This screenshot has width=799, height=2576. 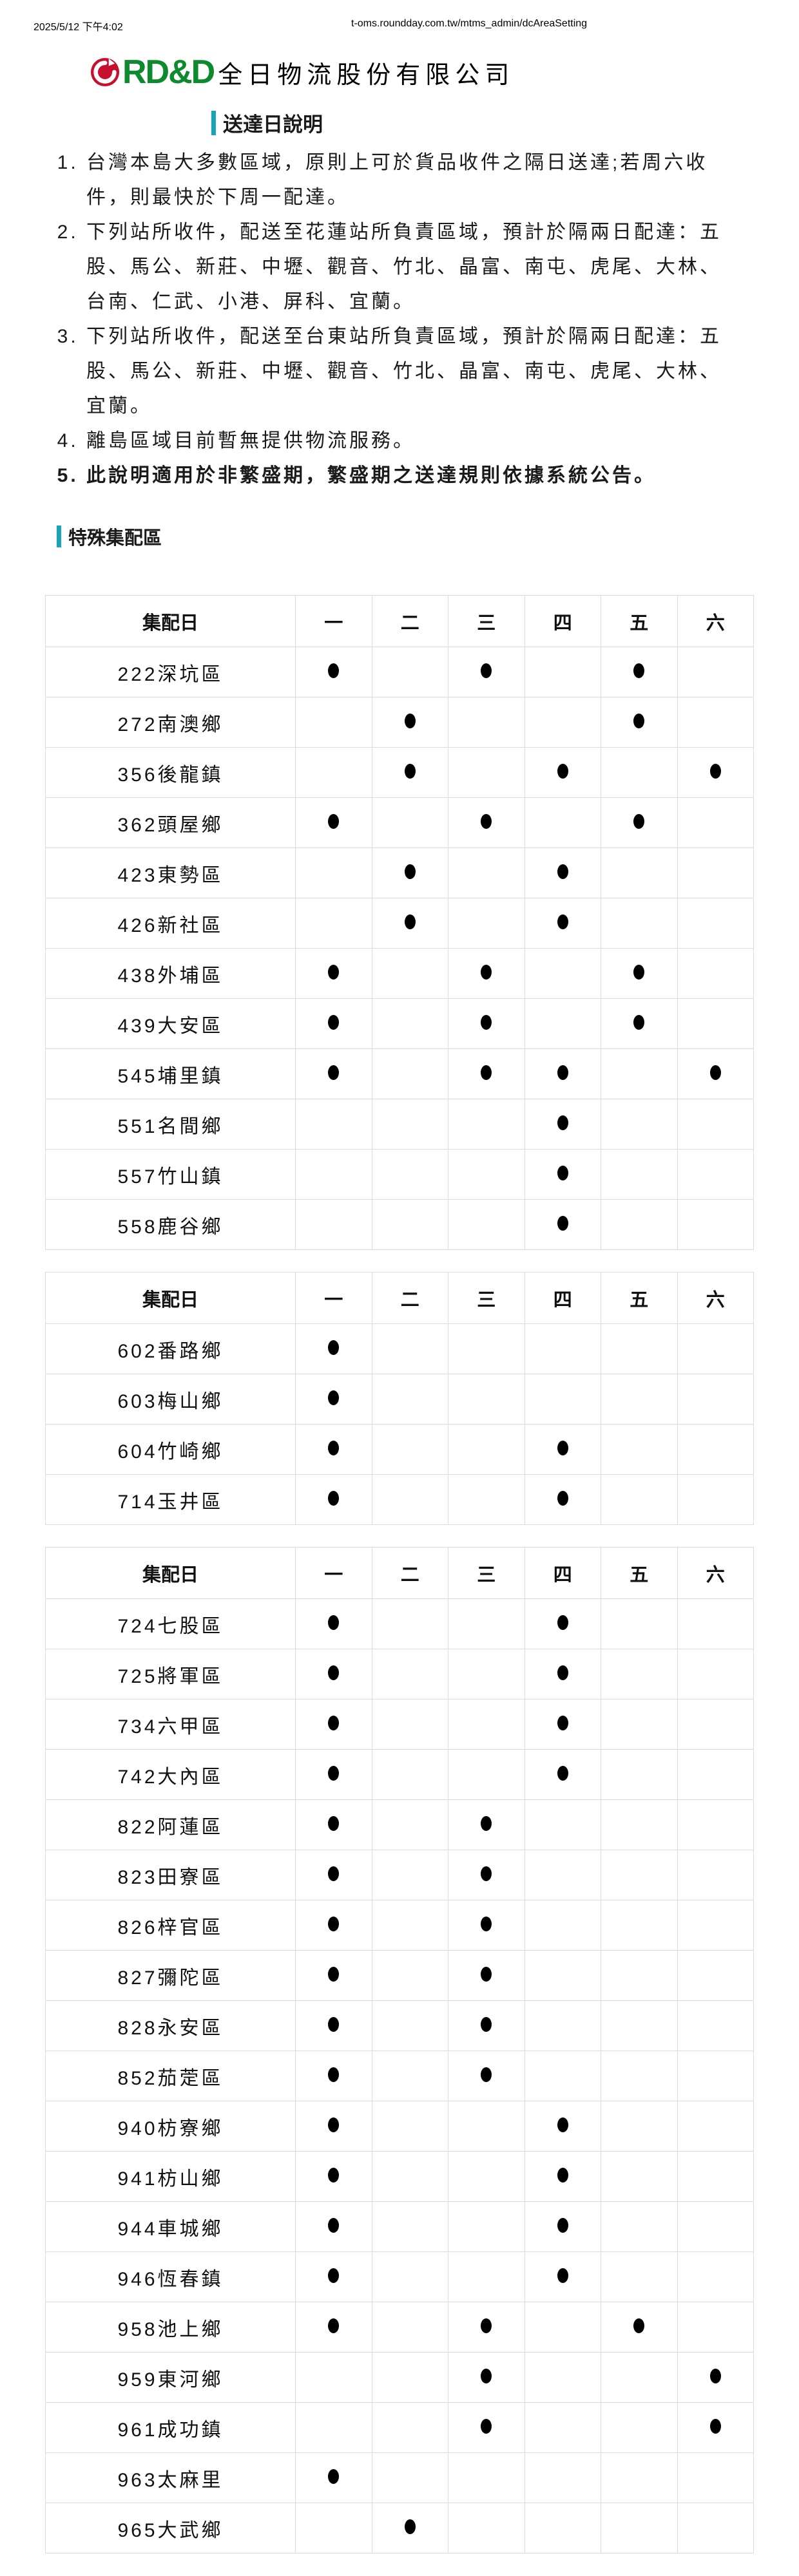 I want to click on table-row: 823田寮區, so click(x=400, y=1875).